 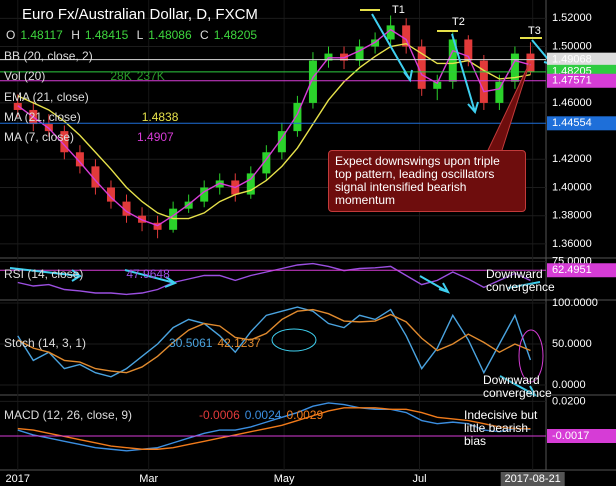 What do you see at coordinates (501, 428) in the screenshot?
I see `annotation: Indecisive but little bearish bias` at bounding box center [501, 428].